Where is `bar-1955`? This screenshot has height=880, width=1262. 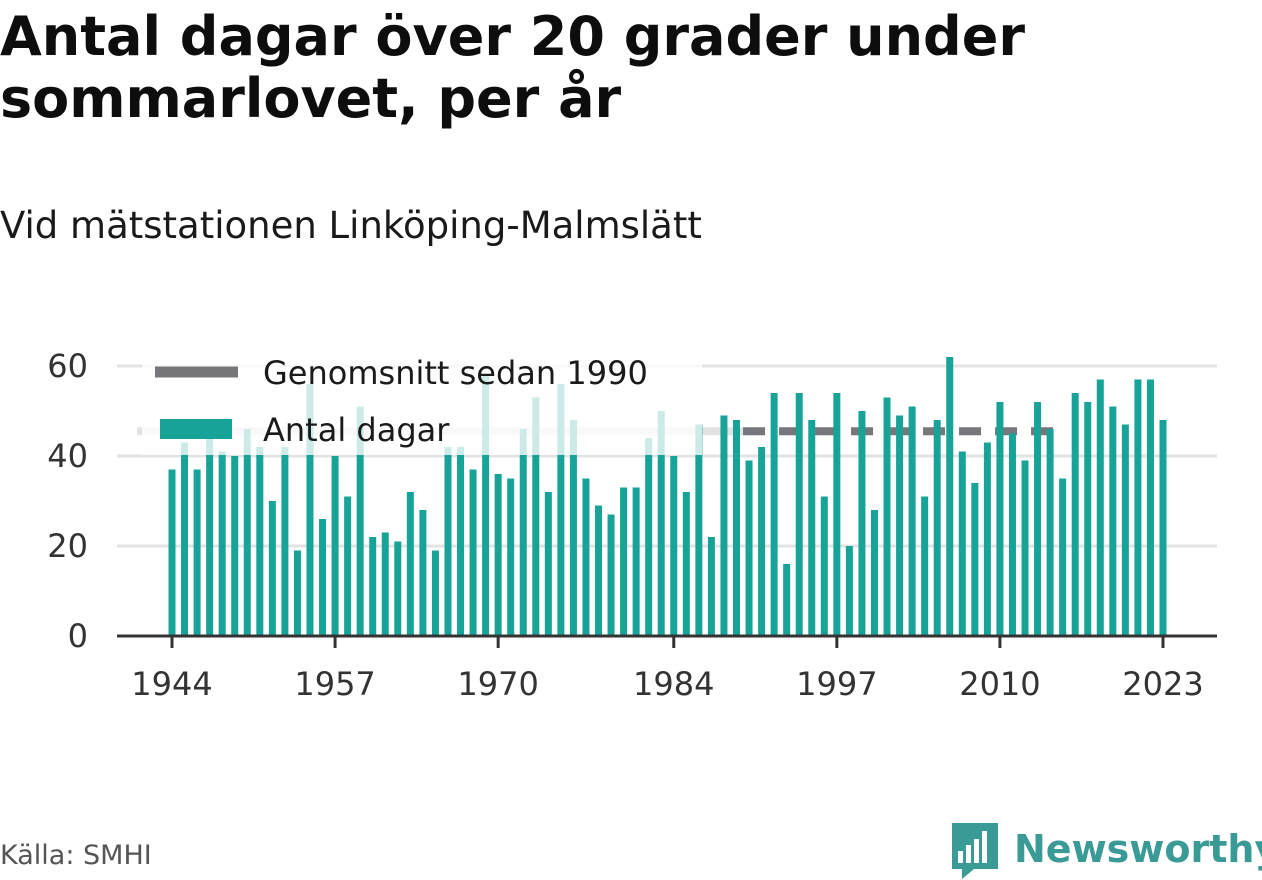 bar-1955 is located at coordinates (310, 510).